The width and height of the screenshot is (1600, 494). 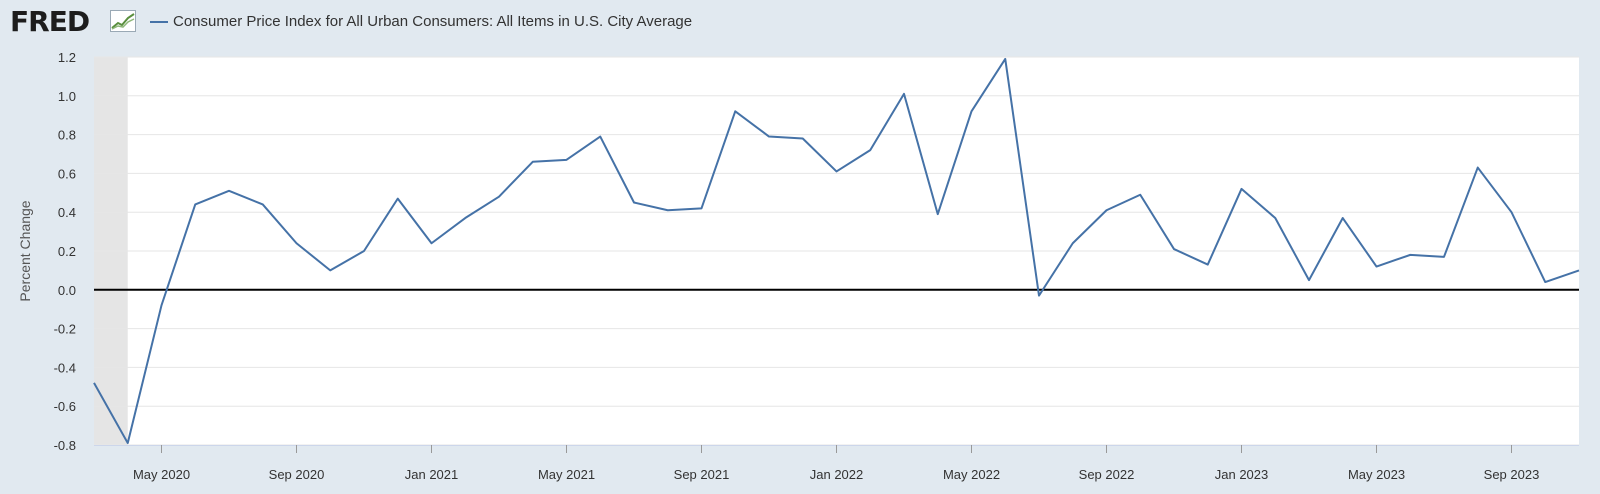 What do you see at coordinates (65, 445) in the screenshot?
I see `y-tick-label: -0.8` at bounding box center [65, 445].